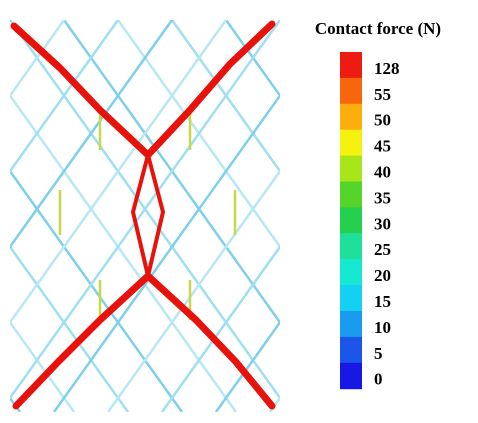  What do you see at coordinates (378, 28) in the screenshot?
I see `colorbar-title: Contact force (N)` at bounding box center [378, 28].